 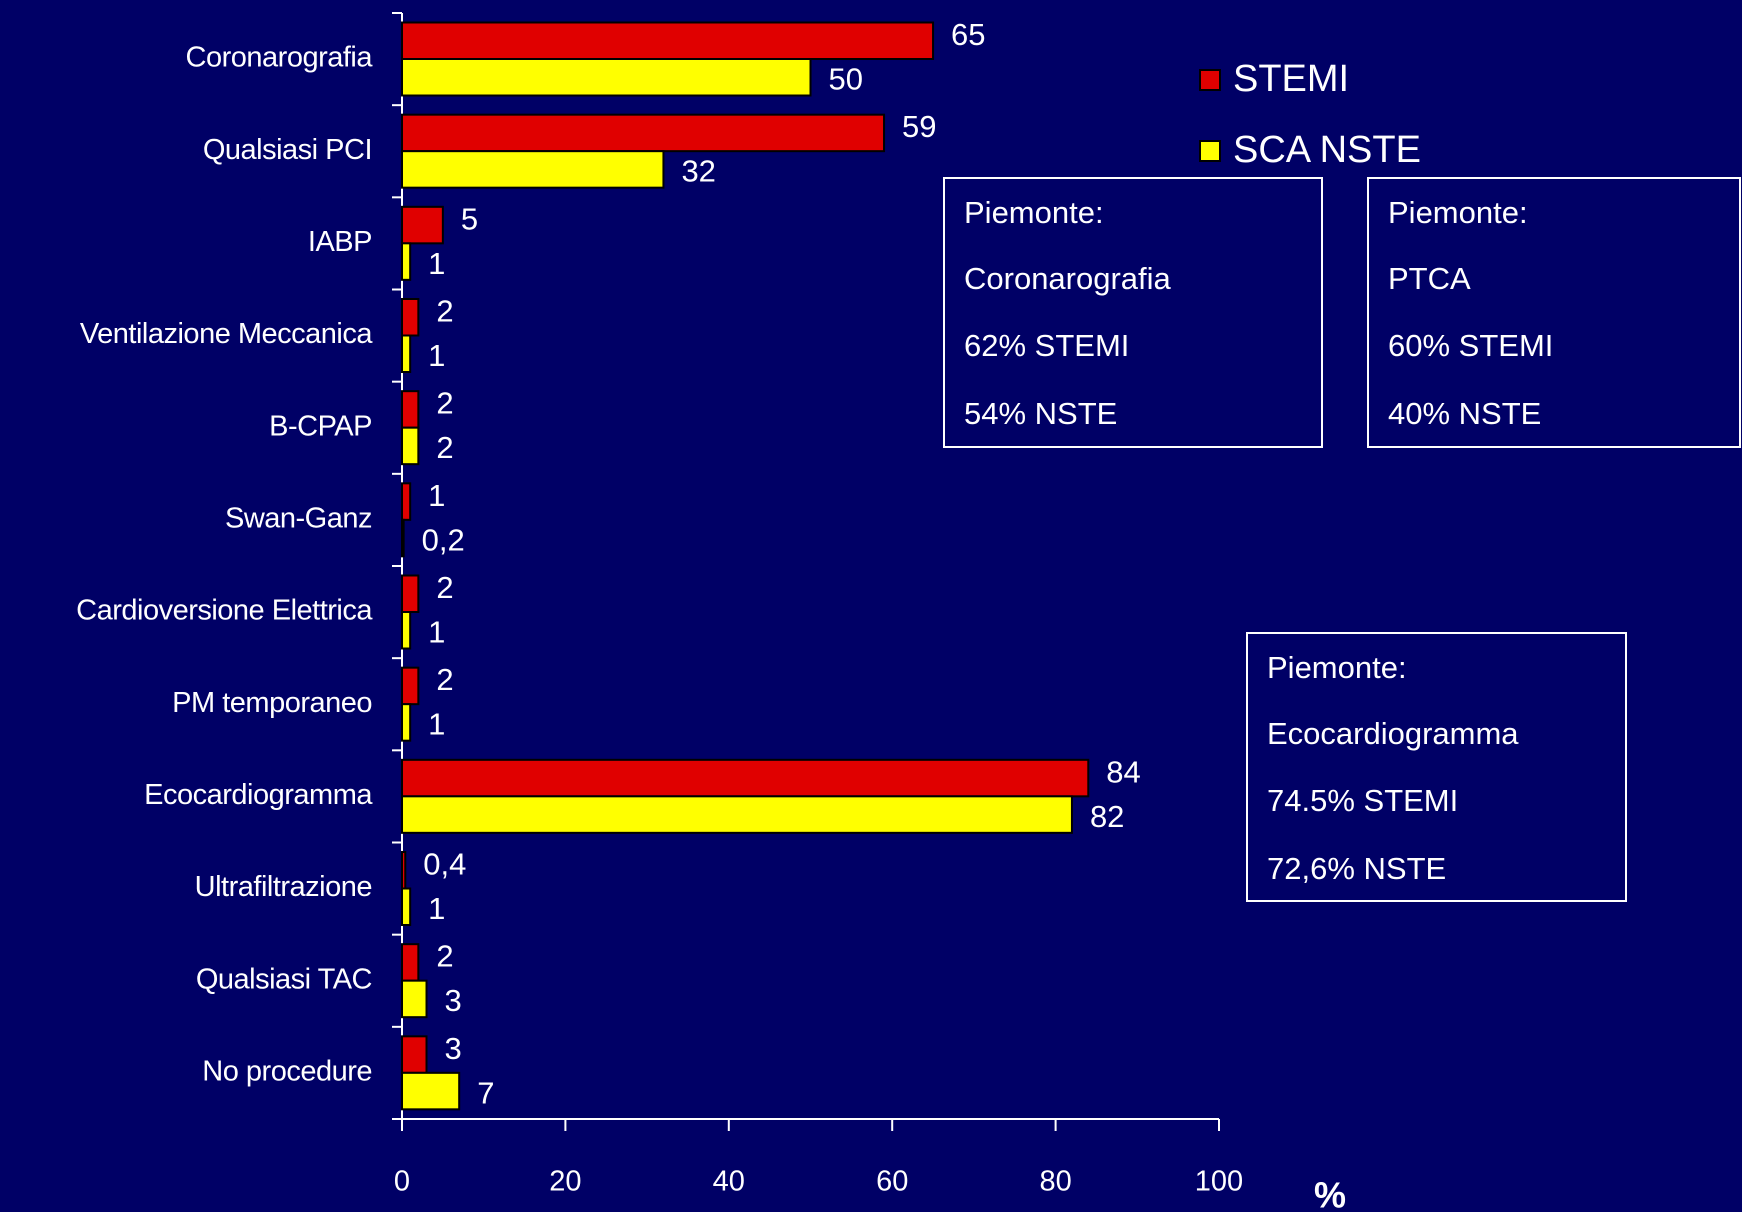 I want to click on annotation-text: 74.5% STEMI, so click(x=1362, y=800).